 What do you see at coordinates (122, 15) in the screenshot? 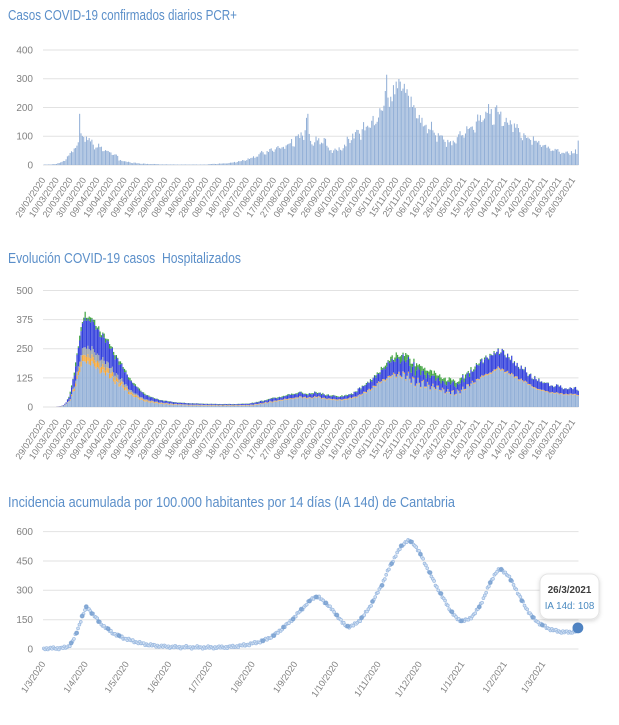
I see `svg-text:Casos COVID-19 confirmados dia: Casos COVID-19 confirmados diarios PCR+` at bounding box center [122, 15].